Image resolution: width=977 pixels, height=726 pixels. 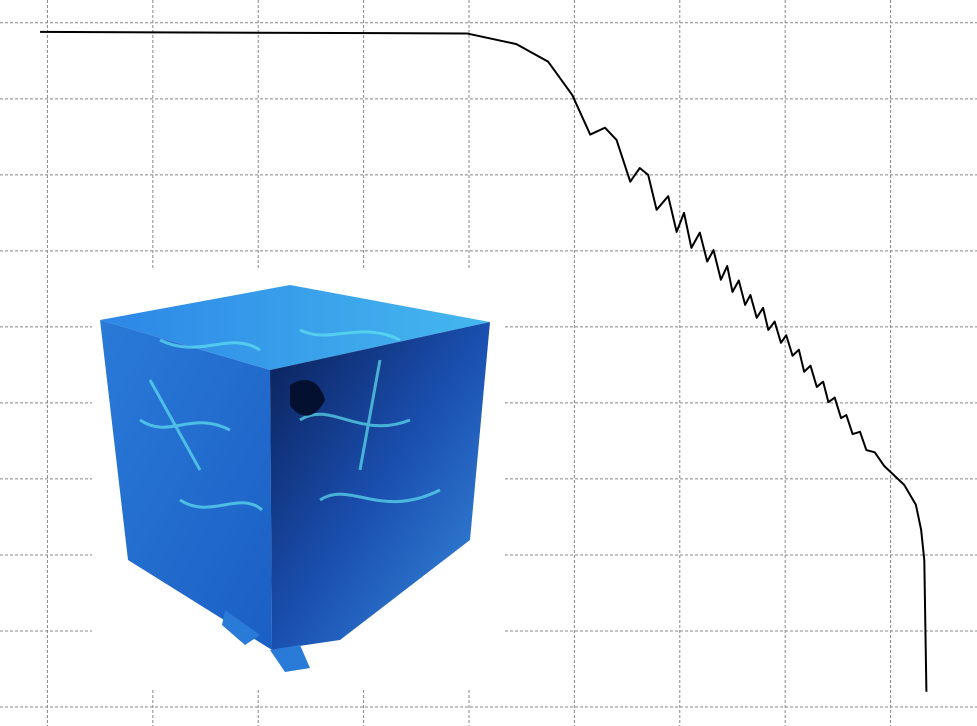 What do you see at coordinates (295, 327) in the screenshot?
I see `cube-top` at bounding box center [295, 327].